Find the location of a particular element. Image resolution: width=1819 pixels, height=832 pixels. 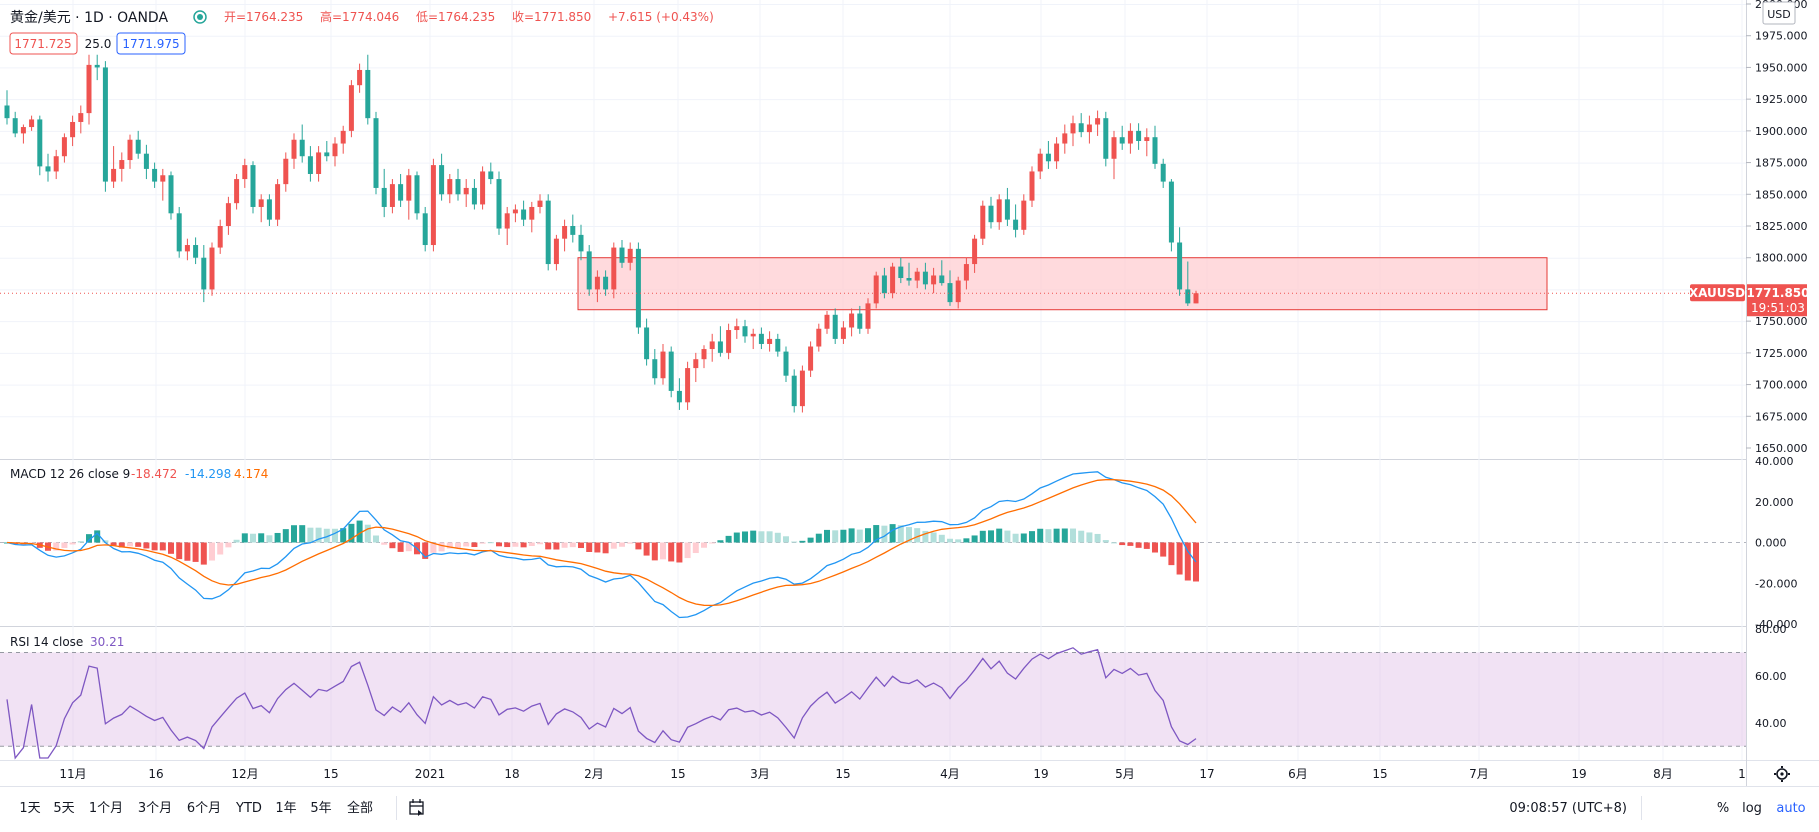

rsi-title: RSI 14 close is located at coordinates (46, 642).